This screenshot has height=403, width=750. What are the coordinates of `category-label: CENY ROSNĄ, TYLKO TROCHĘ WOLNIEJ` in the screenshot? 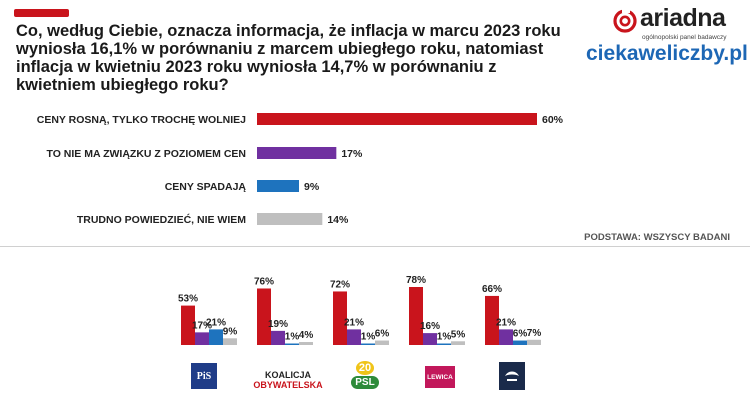 It's located at (141, 120).